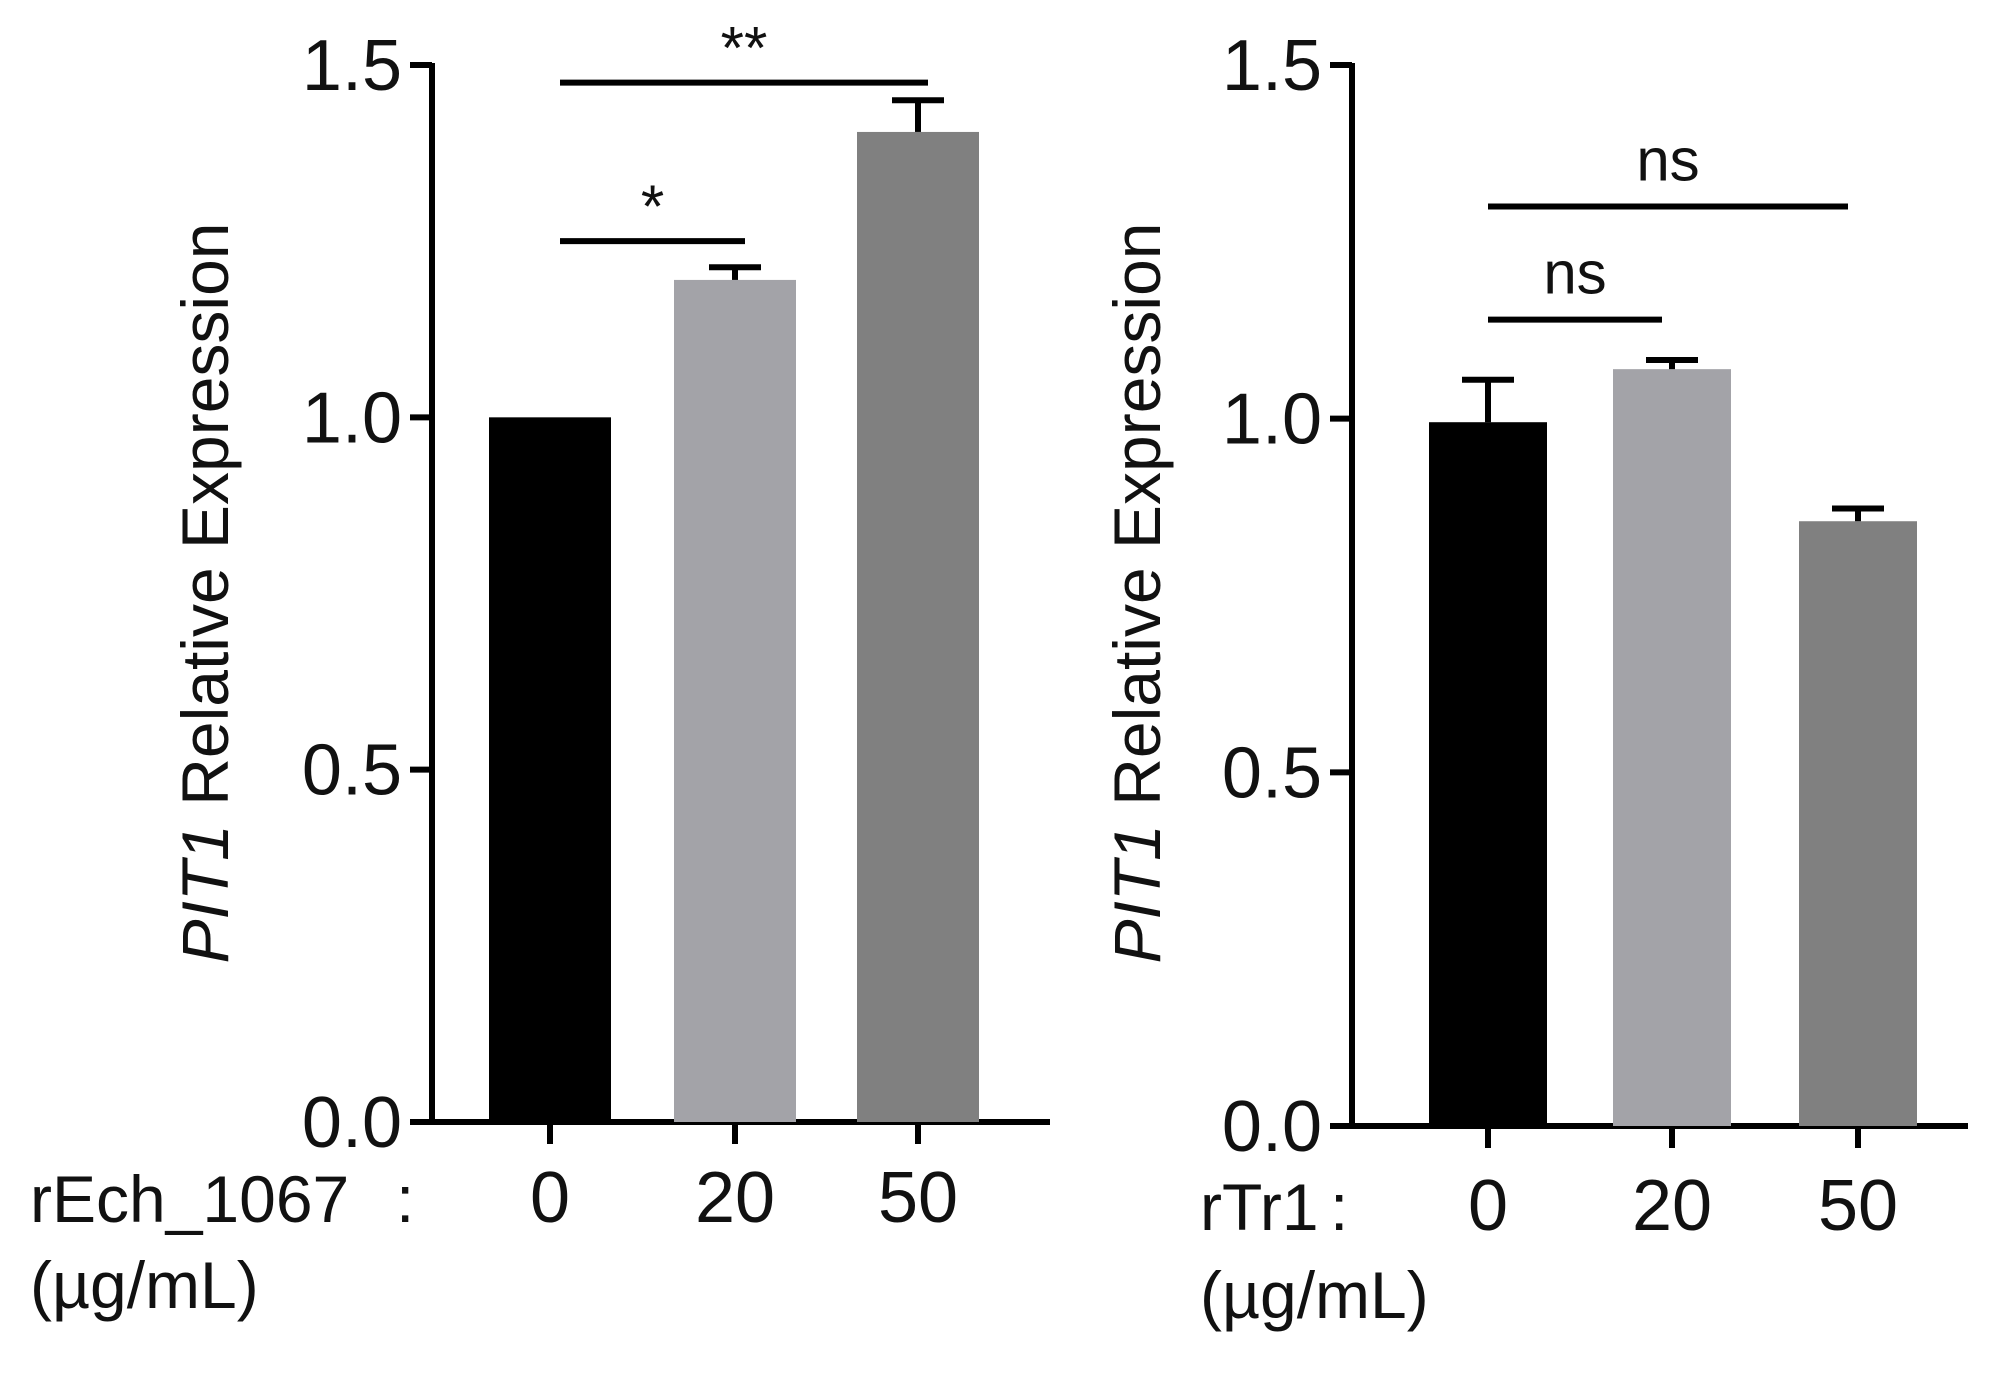  I want to click on treatment-label: rEch_1067, so click(189, 1199).